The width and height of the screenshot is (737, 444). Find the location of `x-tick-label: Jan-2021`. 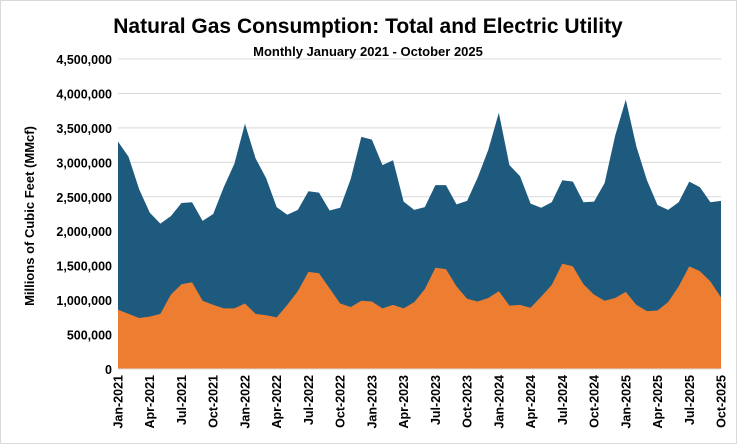

x-tick-label: Jan-2021 is located at coordinates (119, 402).